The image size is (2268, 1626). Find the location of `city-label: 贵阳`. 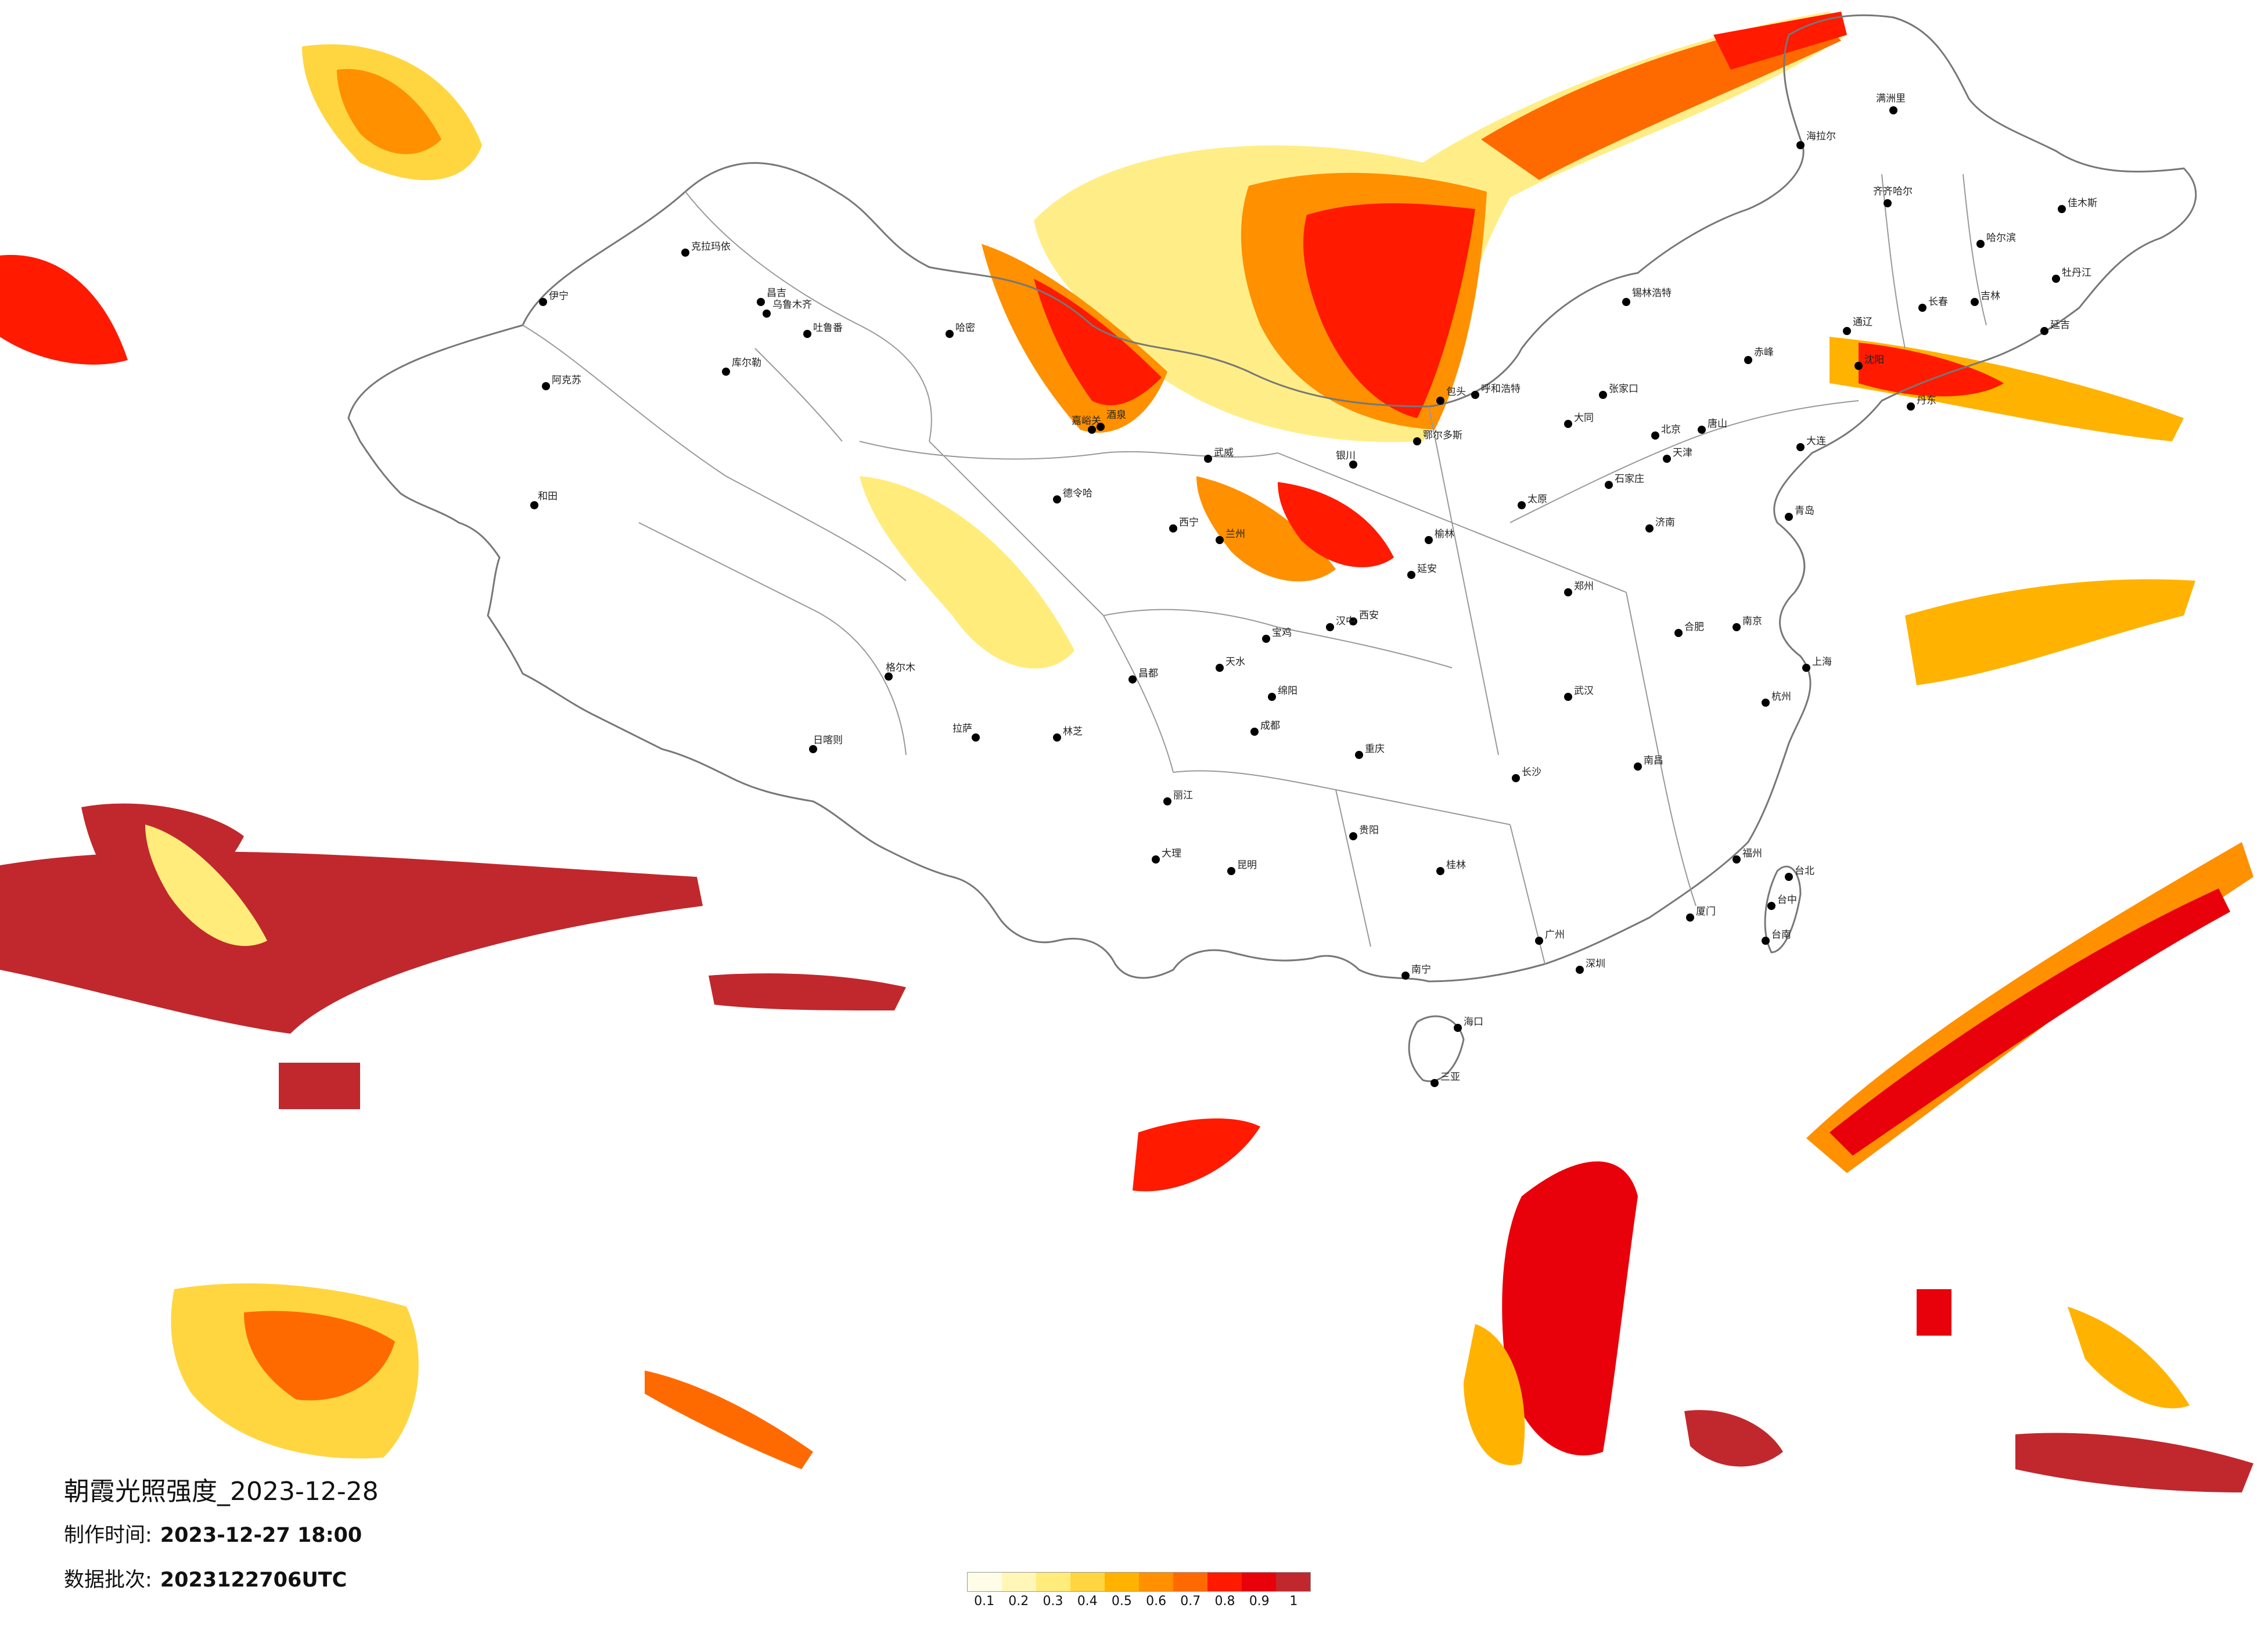

city-label: 贵阳 is located at coordinates (1369, 831).